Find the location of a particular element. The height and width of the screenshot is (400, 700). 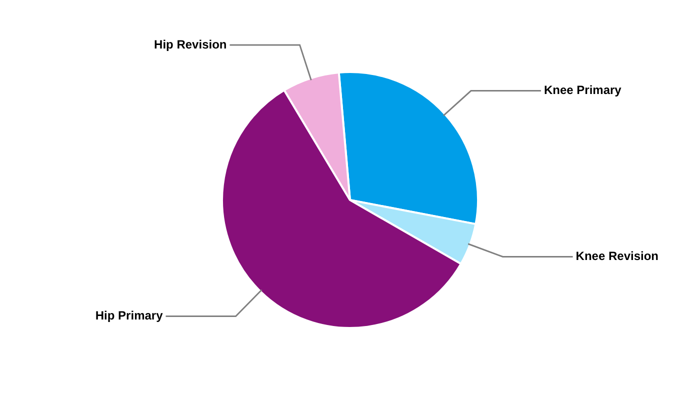

slice-label: Knee Primary is located at coordinates (583, 90).